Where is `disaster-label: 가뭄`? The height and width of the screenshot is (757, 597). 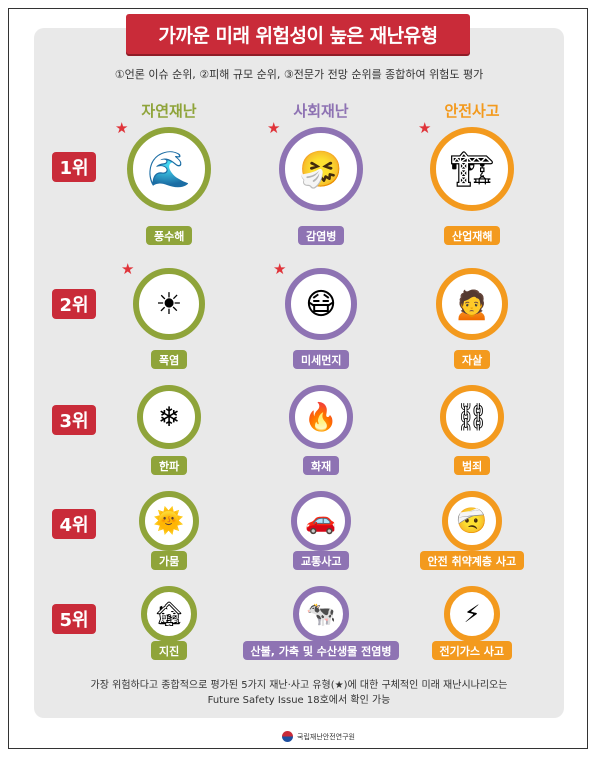 disaster-label: 가뭄 is located at coordinates (169, 560).